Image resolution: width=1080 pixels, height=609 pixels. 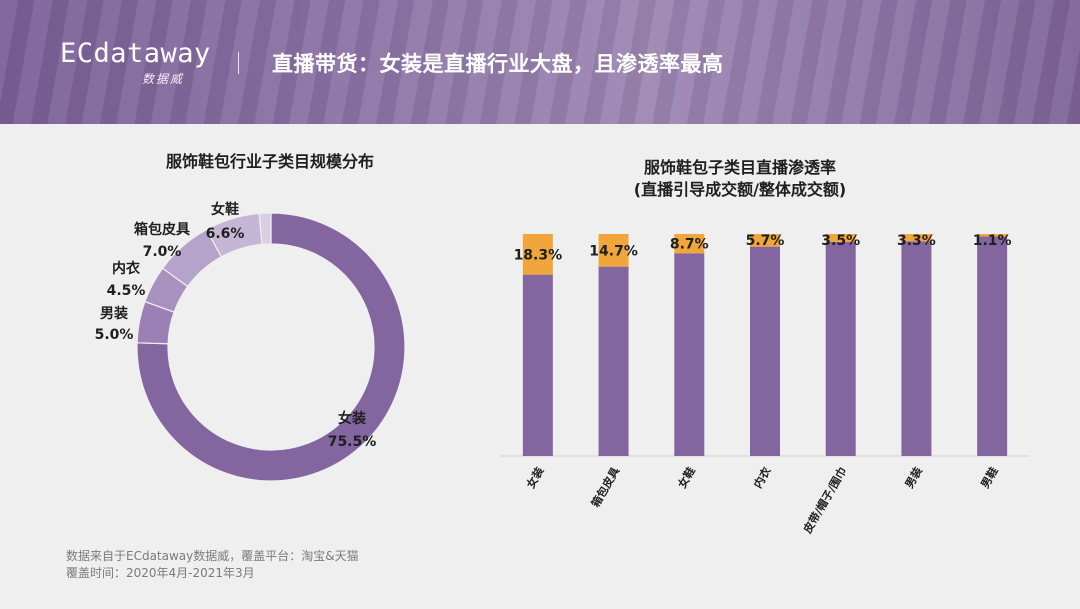 I want to click on bar-chart-subtitle: (直播引导成交额/整体成交额), so click(x=740, y=189).